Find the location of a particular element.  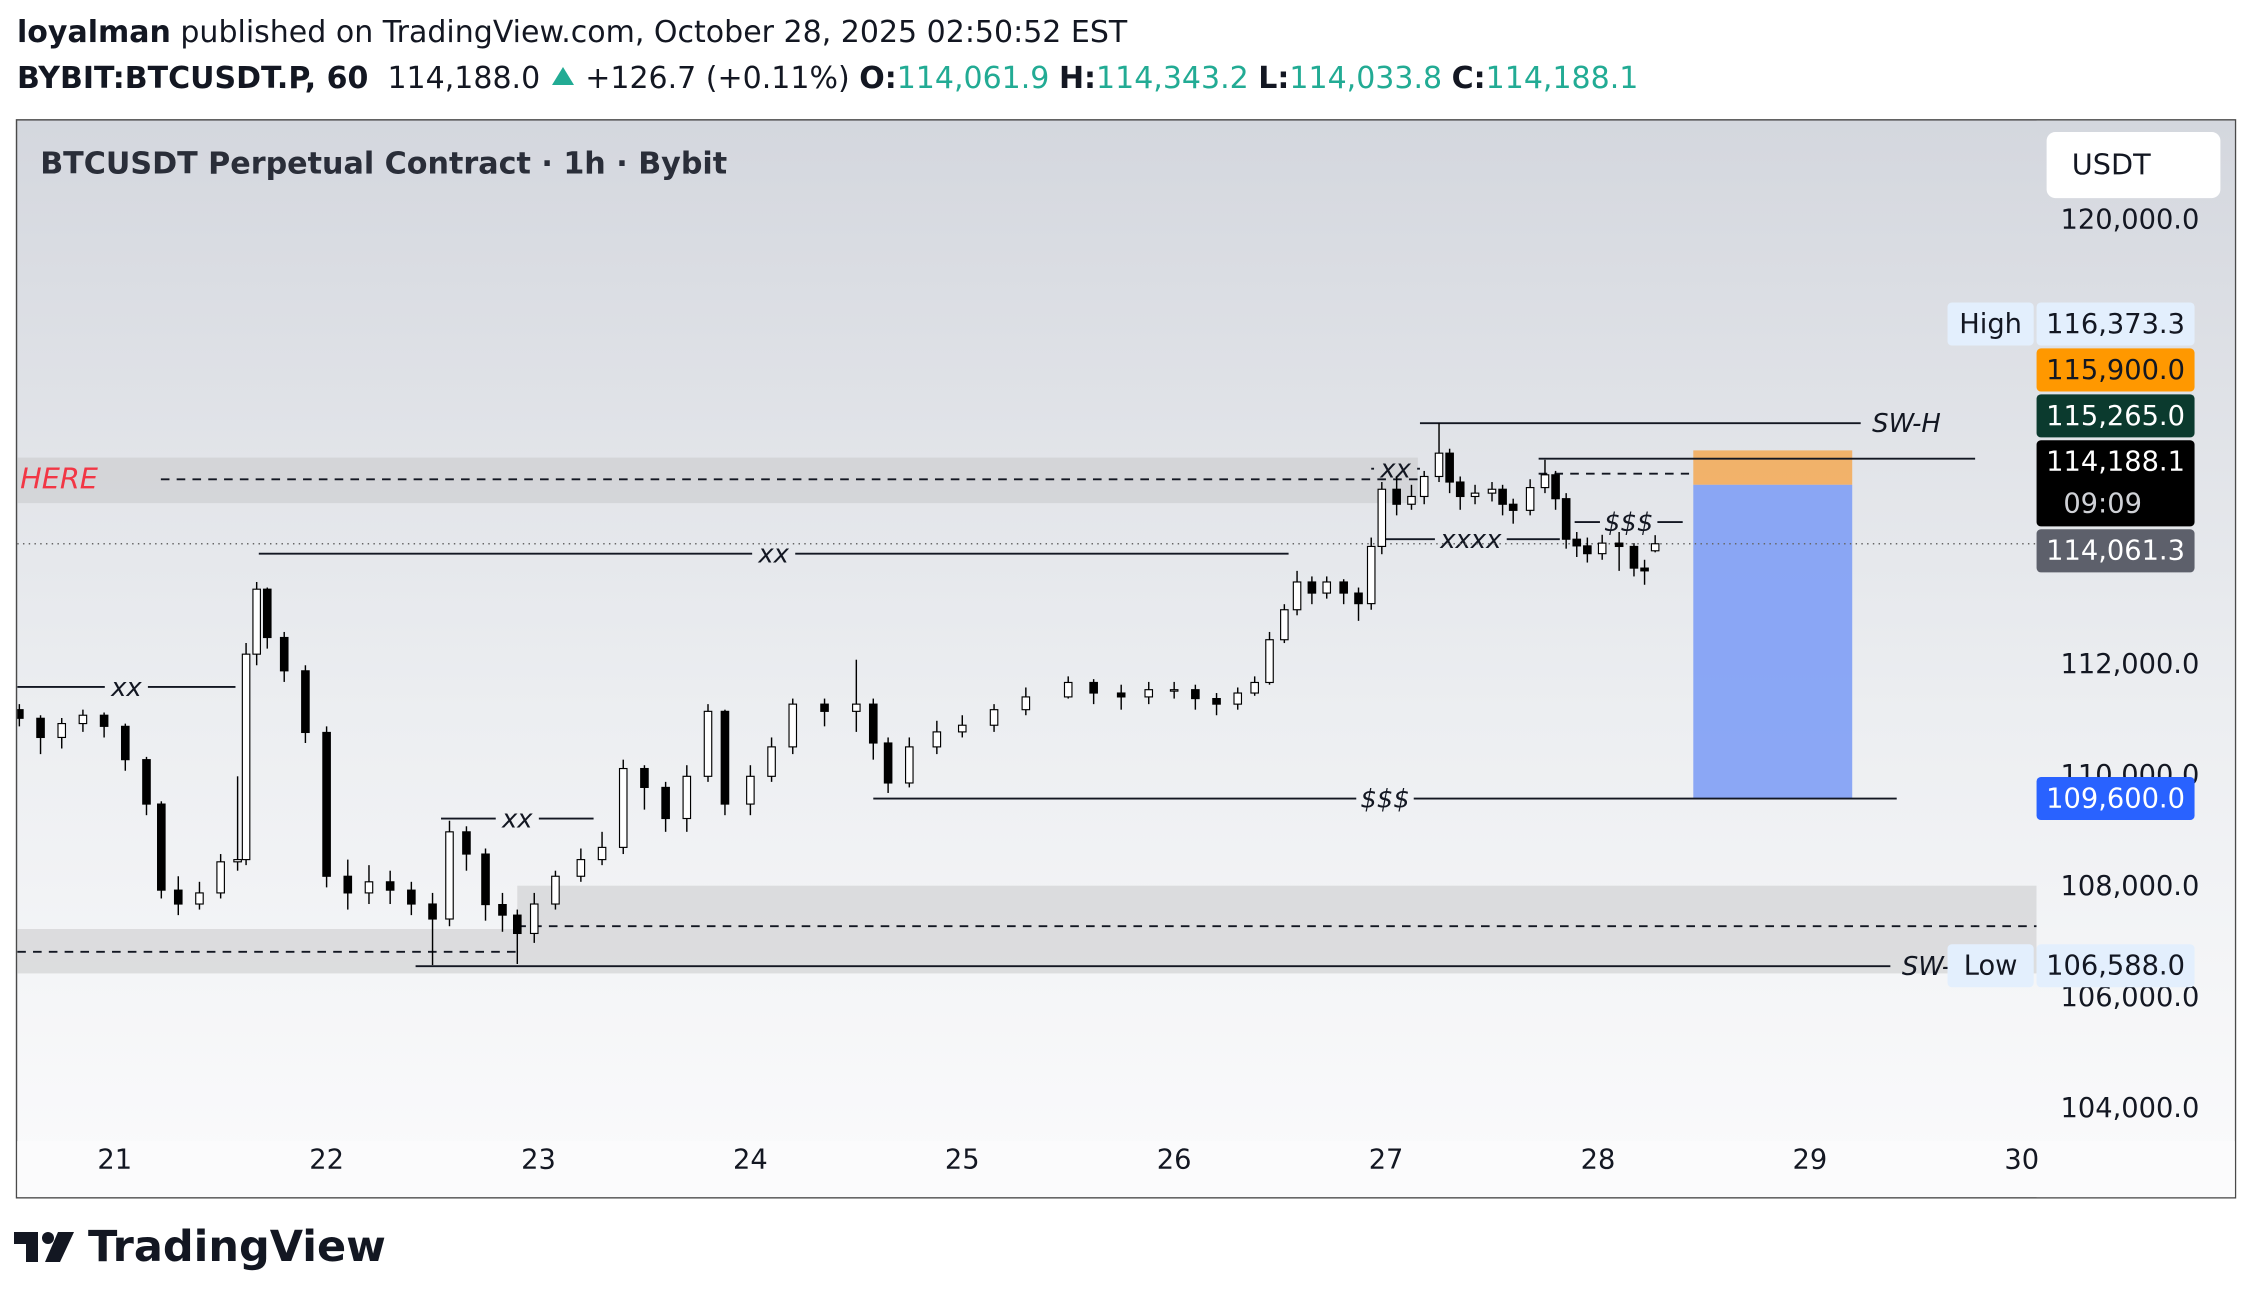

price-axis is located at coordinates (2135, 659).